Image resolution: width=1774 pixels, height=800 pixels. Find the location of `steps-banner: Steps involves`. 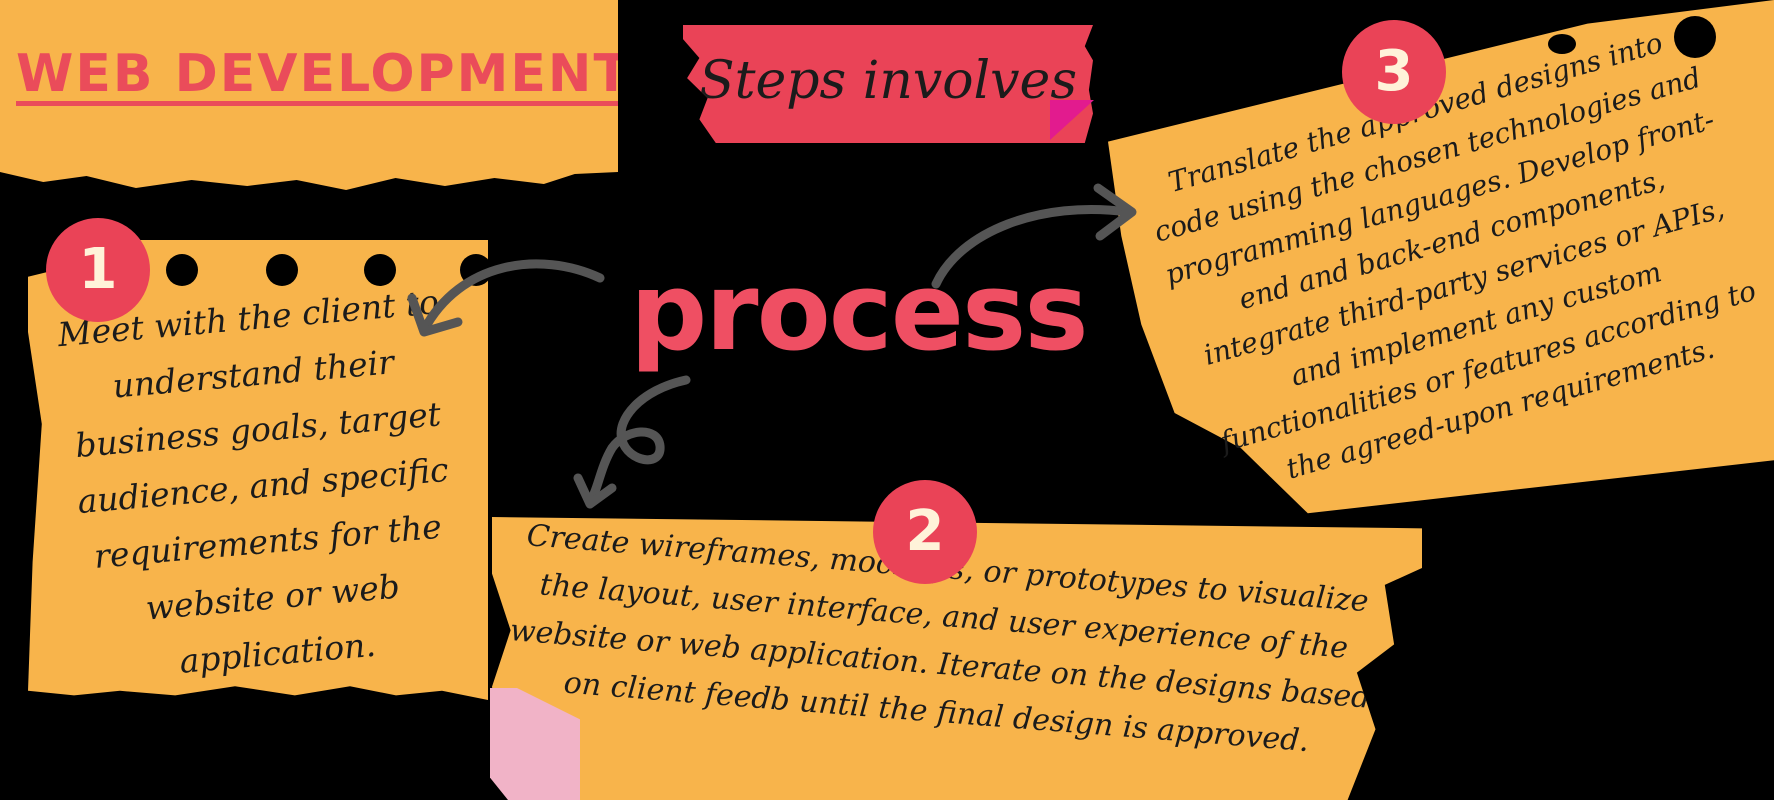

steps-banner: Steps involves is located at coordinates (888, 84).